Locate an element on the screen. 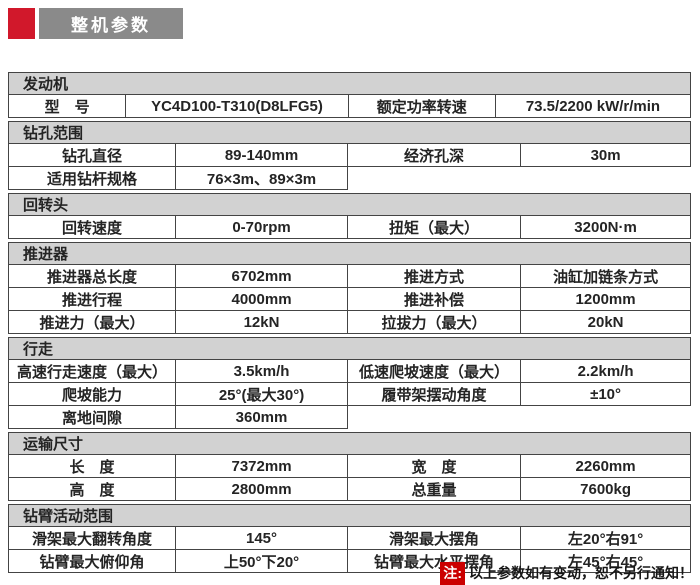 The width and height of the screenshot is (700, 585). spec-label-cell: 推进方式 is located at coordinates (434, 276).